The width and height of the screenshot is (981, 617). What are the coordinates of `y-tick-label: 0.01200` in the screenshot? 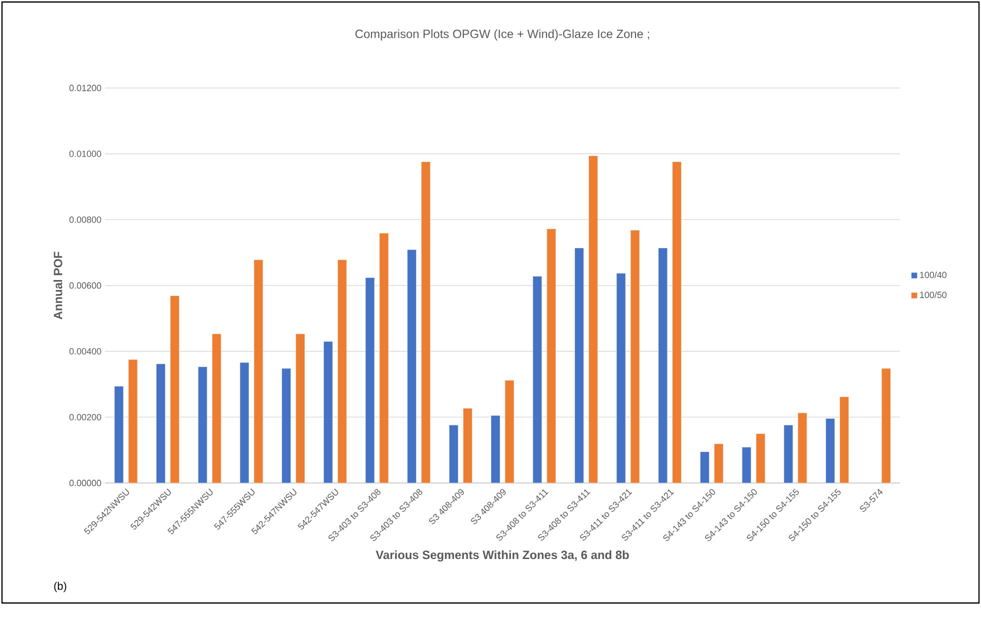 It's located at (85, 88).